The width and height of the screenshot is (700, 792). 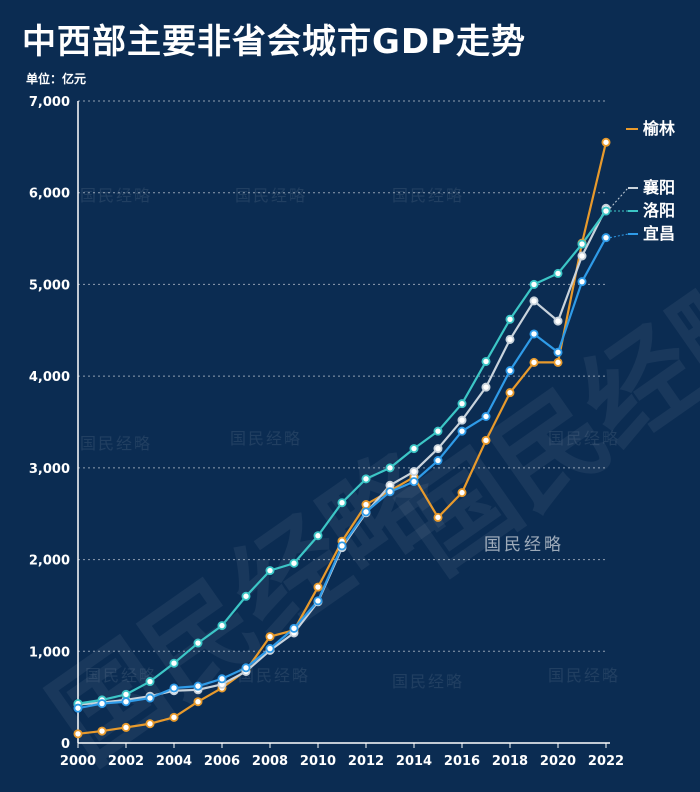 I want to click on x-tick-label: 2012, so click(x=366, y=761).